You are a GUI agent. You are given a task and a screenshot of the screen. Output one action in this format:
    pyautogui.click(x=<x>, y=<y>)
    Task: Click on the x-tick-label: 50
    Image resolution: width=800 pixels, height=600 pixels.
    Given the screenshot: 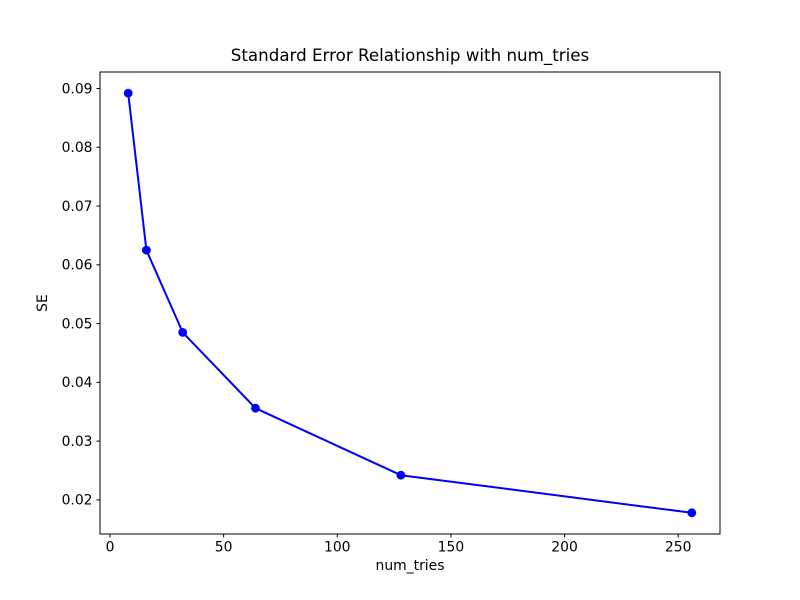 What is the action you would take?
    pyautogui.click(x=224, y=548)
    